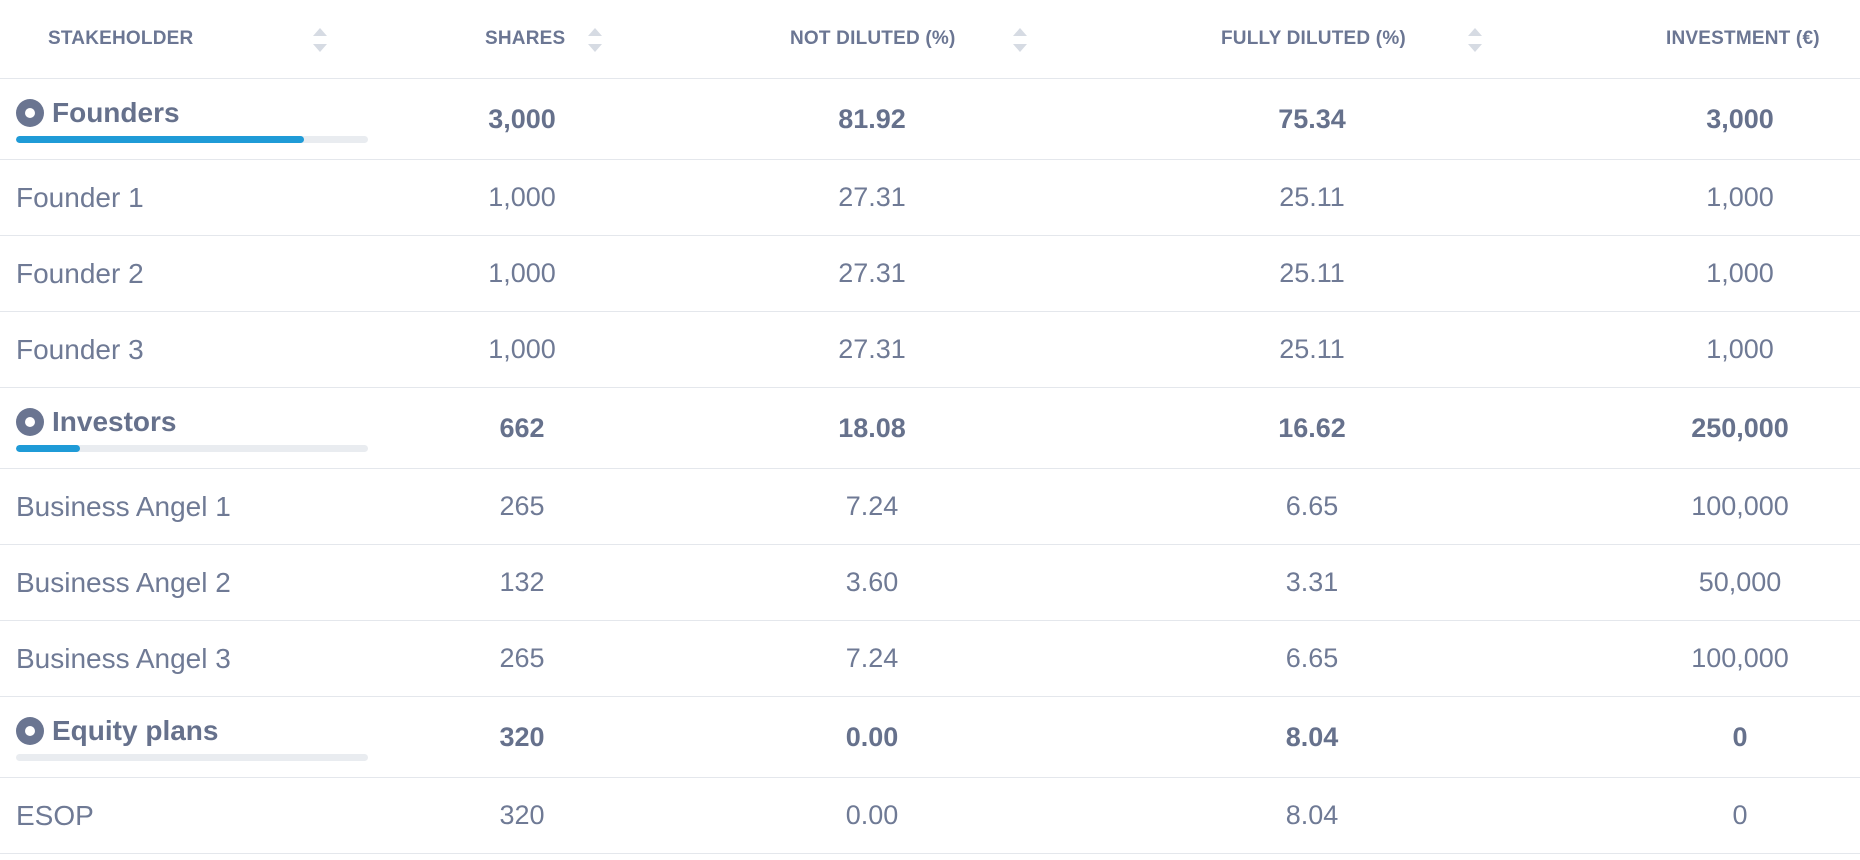 The width and height of the screenshot is (1860, 860). What do you see at coordinates (135, 730) in the screenshot?
I see `group-label: Equity plans` at bounding box center [135, 730].